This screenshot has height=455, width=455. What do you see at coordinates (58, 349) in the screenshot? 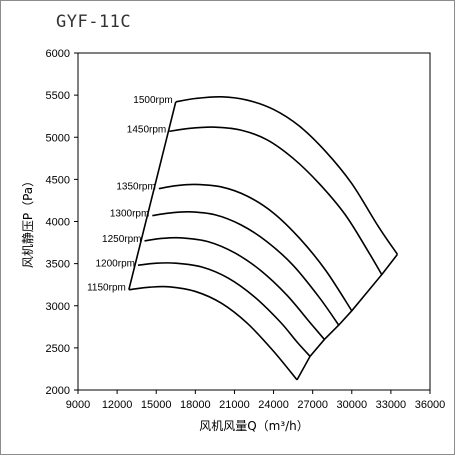
I see `y-tick-label: 2500` at bounding box center [58, 349].